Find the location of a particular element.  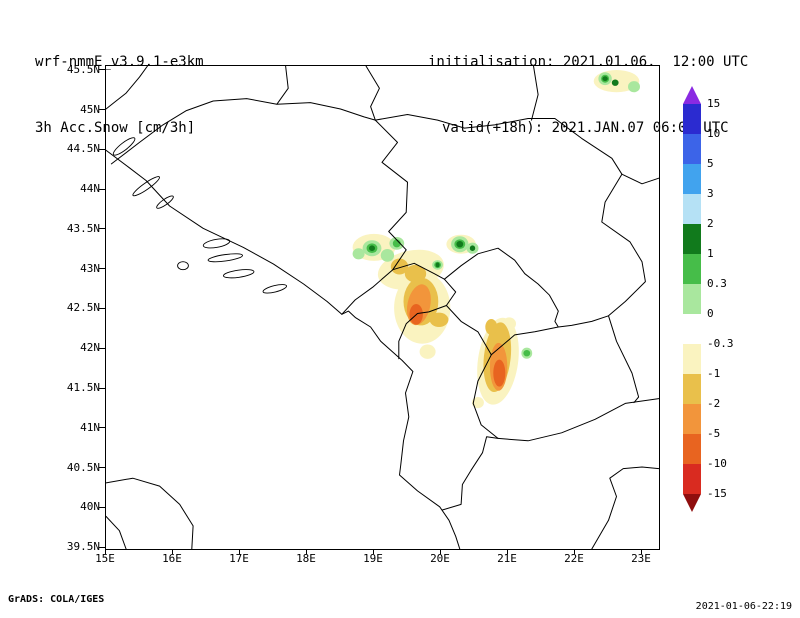

lon-tick-label: 22E is located at coordinates (574, 558).